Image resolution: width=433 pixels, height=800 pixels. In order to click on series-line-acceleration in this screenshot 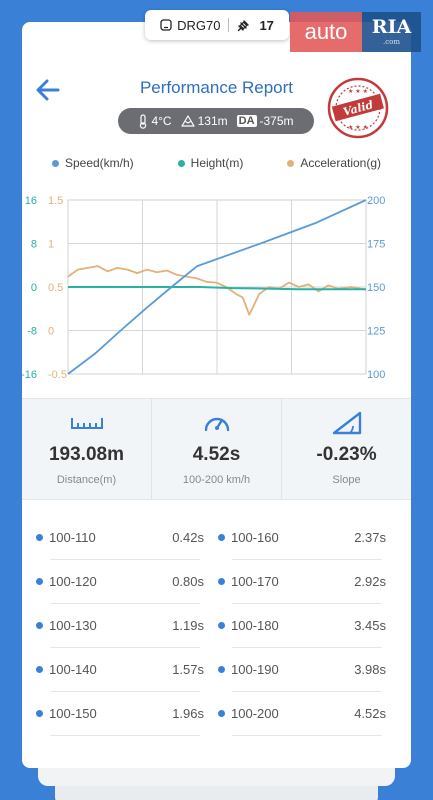, I will do `click(217, 290)`.